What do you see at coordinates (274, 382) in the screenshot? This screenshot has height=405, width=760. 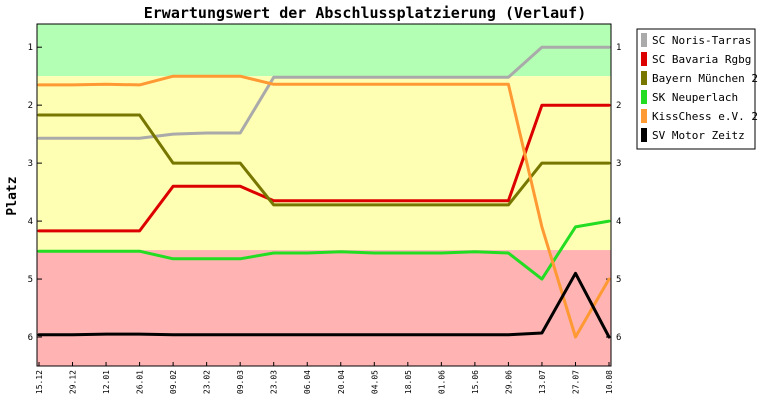 I see `x-tick-label: 23.03` at bounding box center [274, 382].